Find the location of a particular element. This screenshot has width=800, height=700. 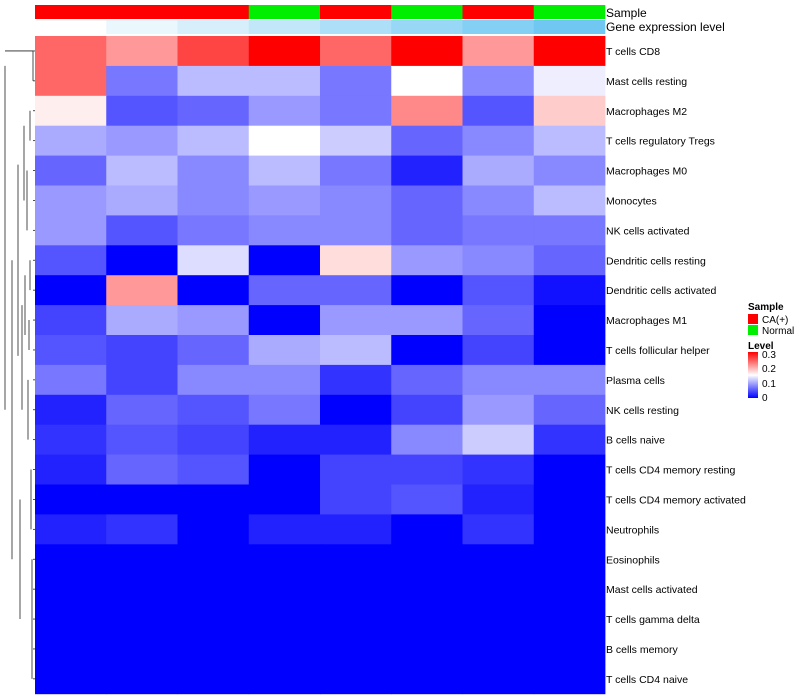

legend-level-title: Level is located at coordinates (761, 346).